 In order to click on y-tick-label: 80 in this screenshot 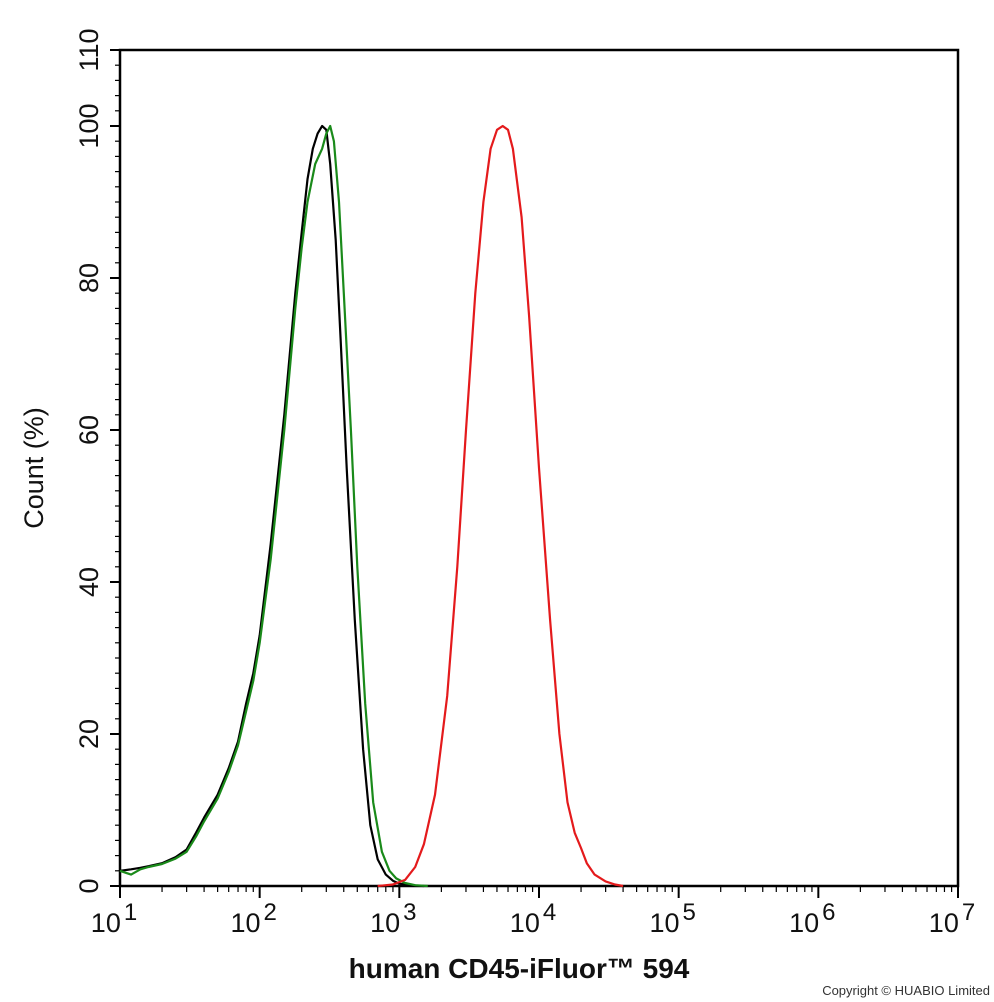, I will do `click(89, 278)`.